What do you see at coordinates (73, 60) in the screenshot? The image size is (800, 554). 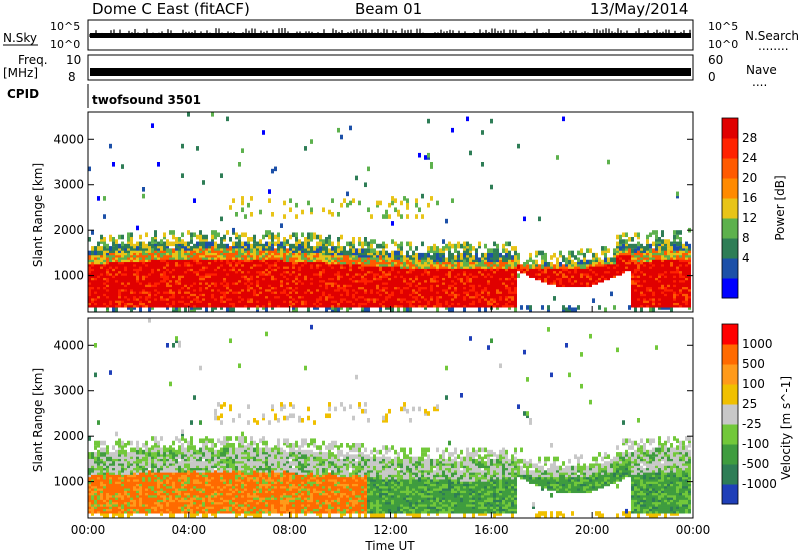 I see `freq-tick-hi: 10` at bounding box center [73, 60].